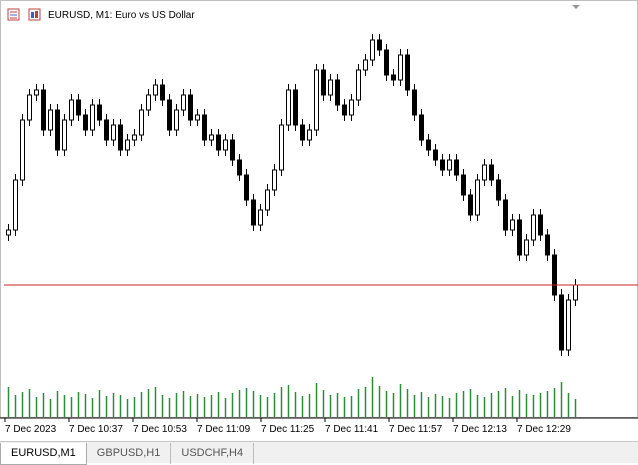 This screenshot has height=465, width=638. Describe the element at coordinates (213, 453) in the screenshot. I see `chart-tab: USDCHF,H4` at that location.